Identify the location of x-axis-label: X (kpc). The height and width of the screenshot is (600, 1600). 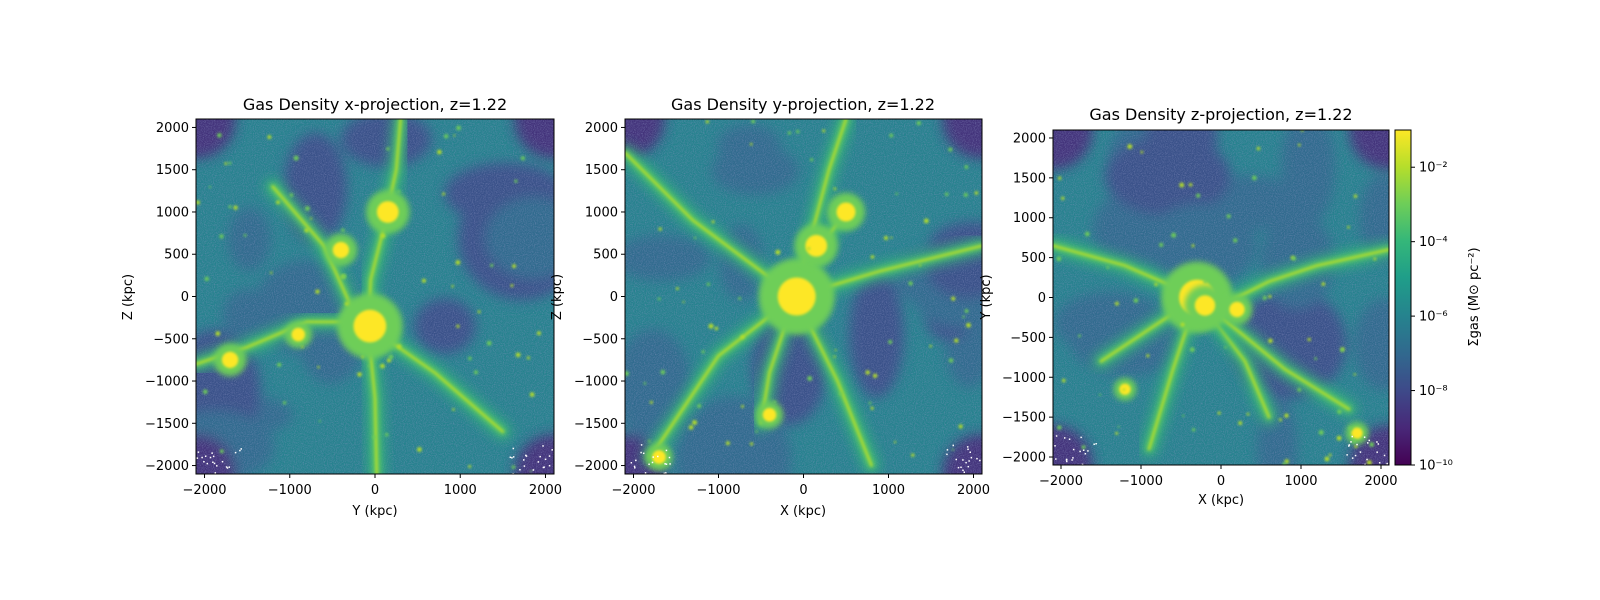
(1221, 500).